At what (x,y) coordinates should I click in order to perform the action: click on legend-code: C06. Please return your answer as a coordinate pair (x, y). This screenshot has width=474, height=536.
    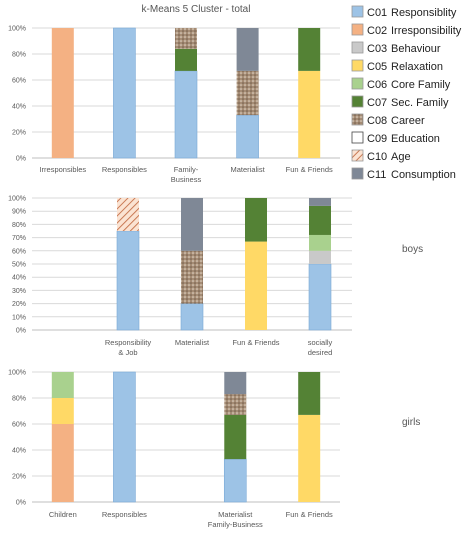
    Looking at the image, I should click on (377, 85).